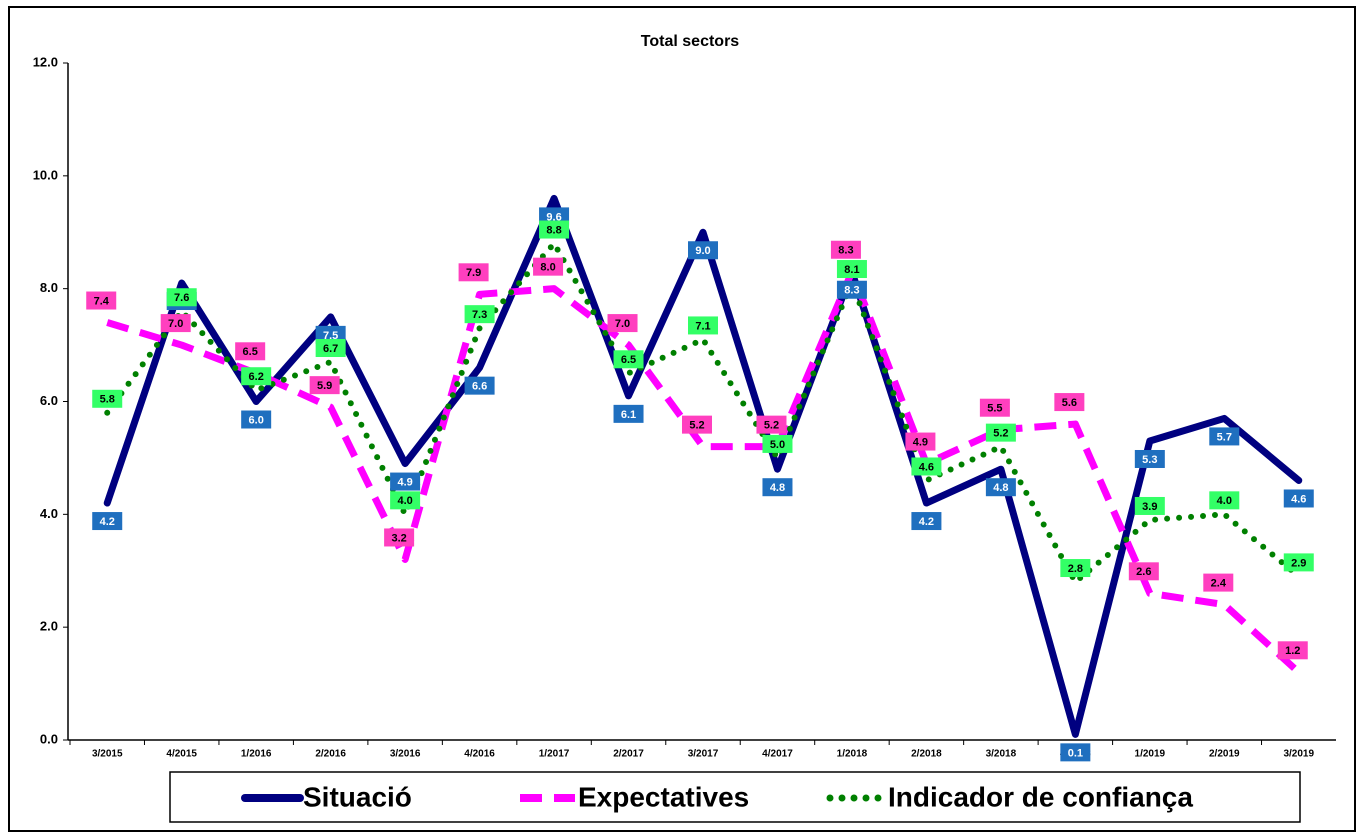  Describe the element at coordinates (702, 326) in the screenshot. I see `data-label: 7.1` at that location.